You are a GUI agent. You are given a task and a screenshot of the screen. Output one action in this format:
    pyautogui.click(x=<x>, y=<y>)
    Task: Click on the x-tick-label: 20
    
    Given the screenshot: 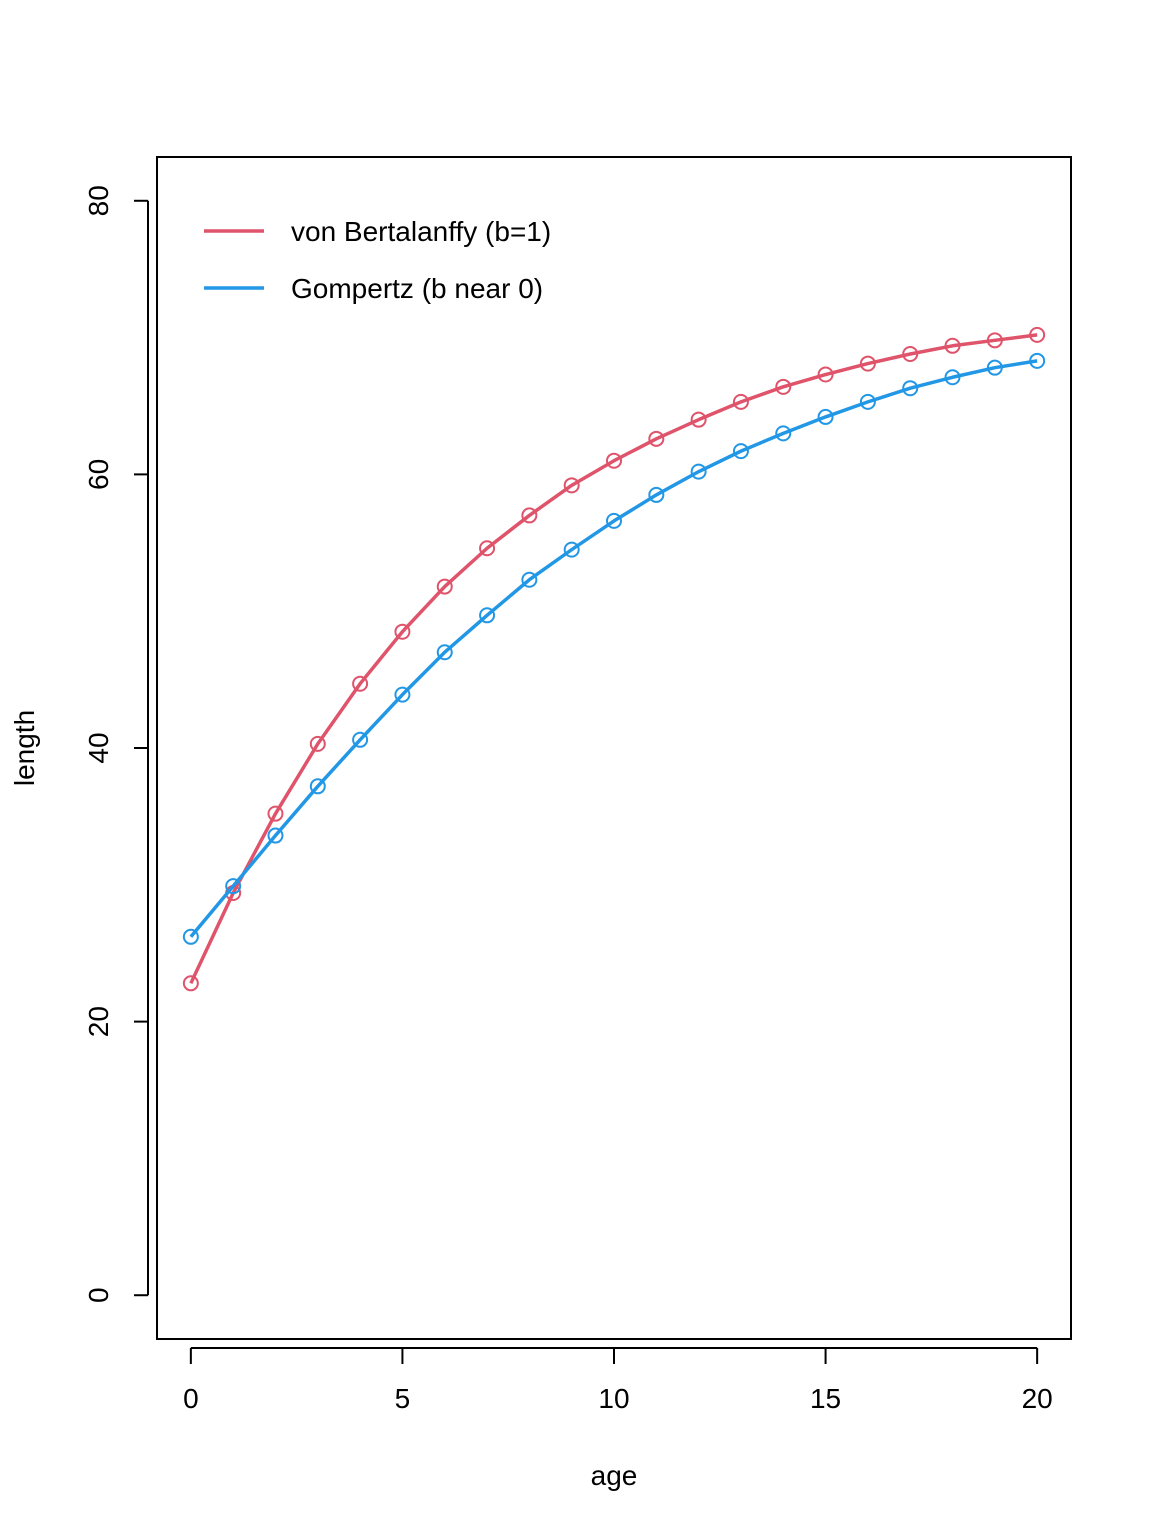 What is the action you would take?
    pyautogui.click(x=1037, y=1398)
    